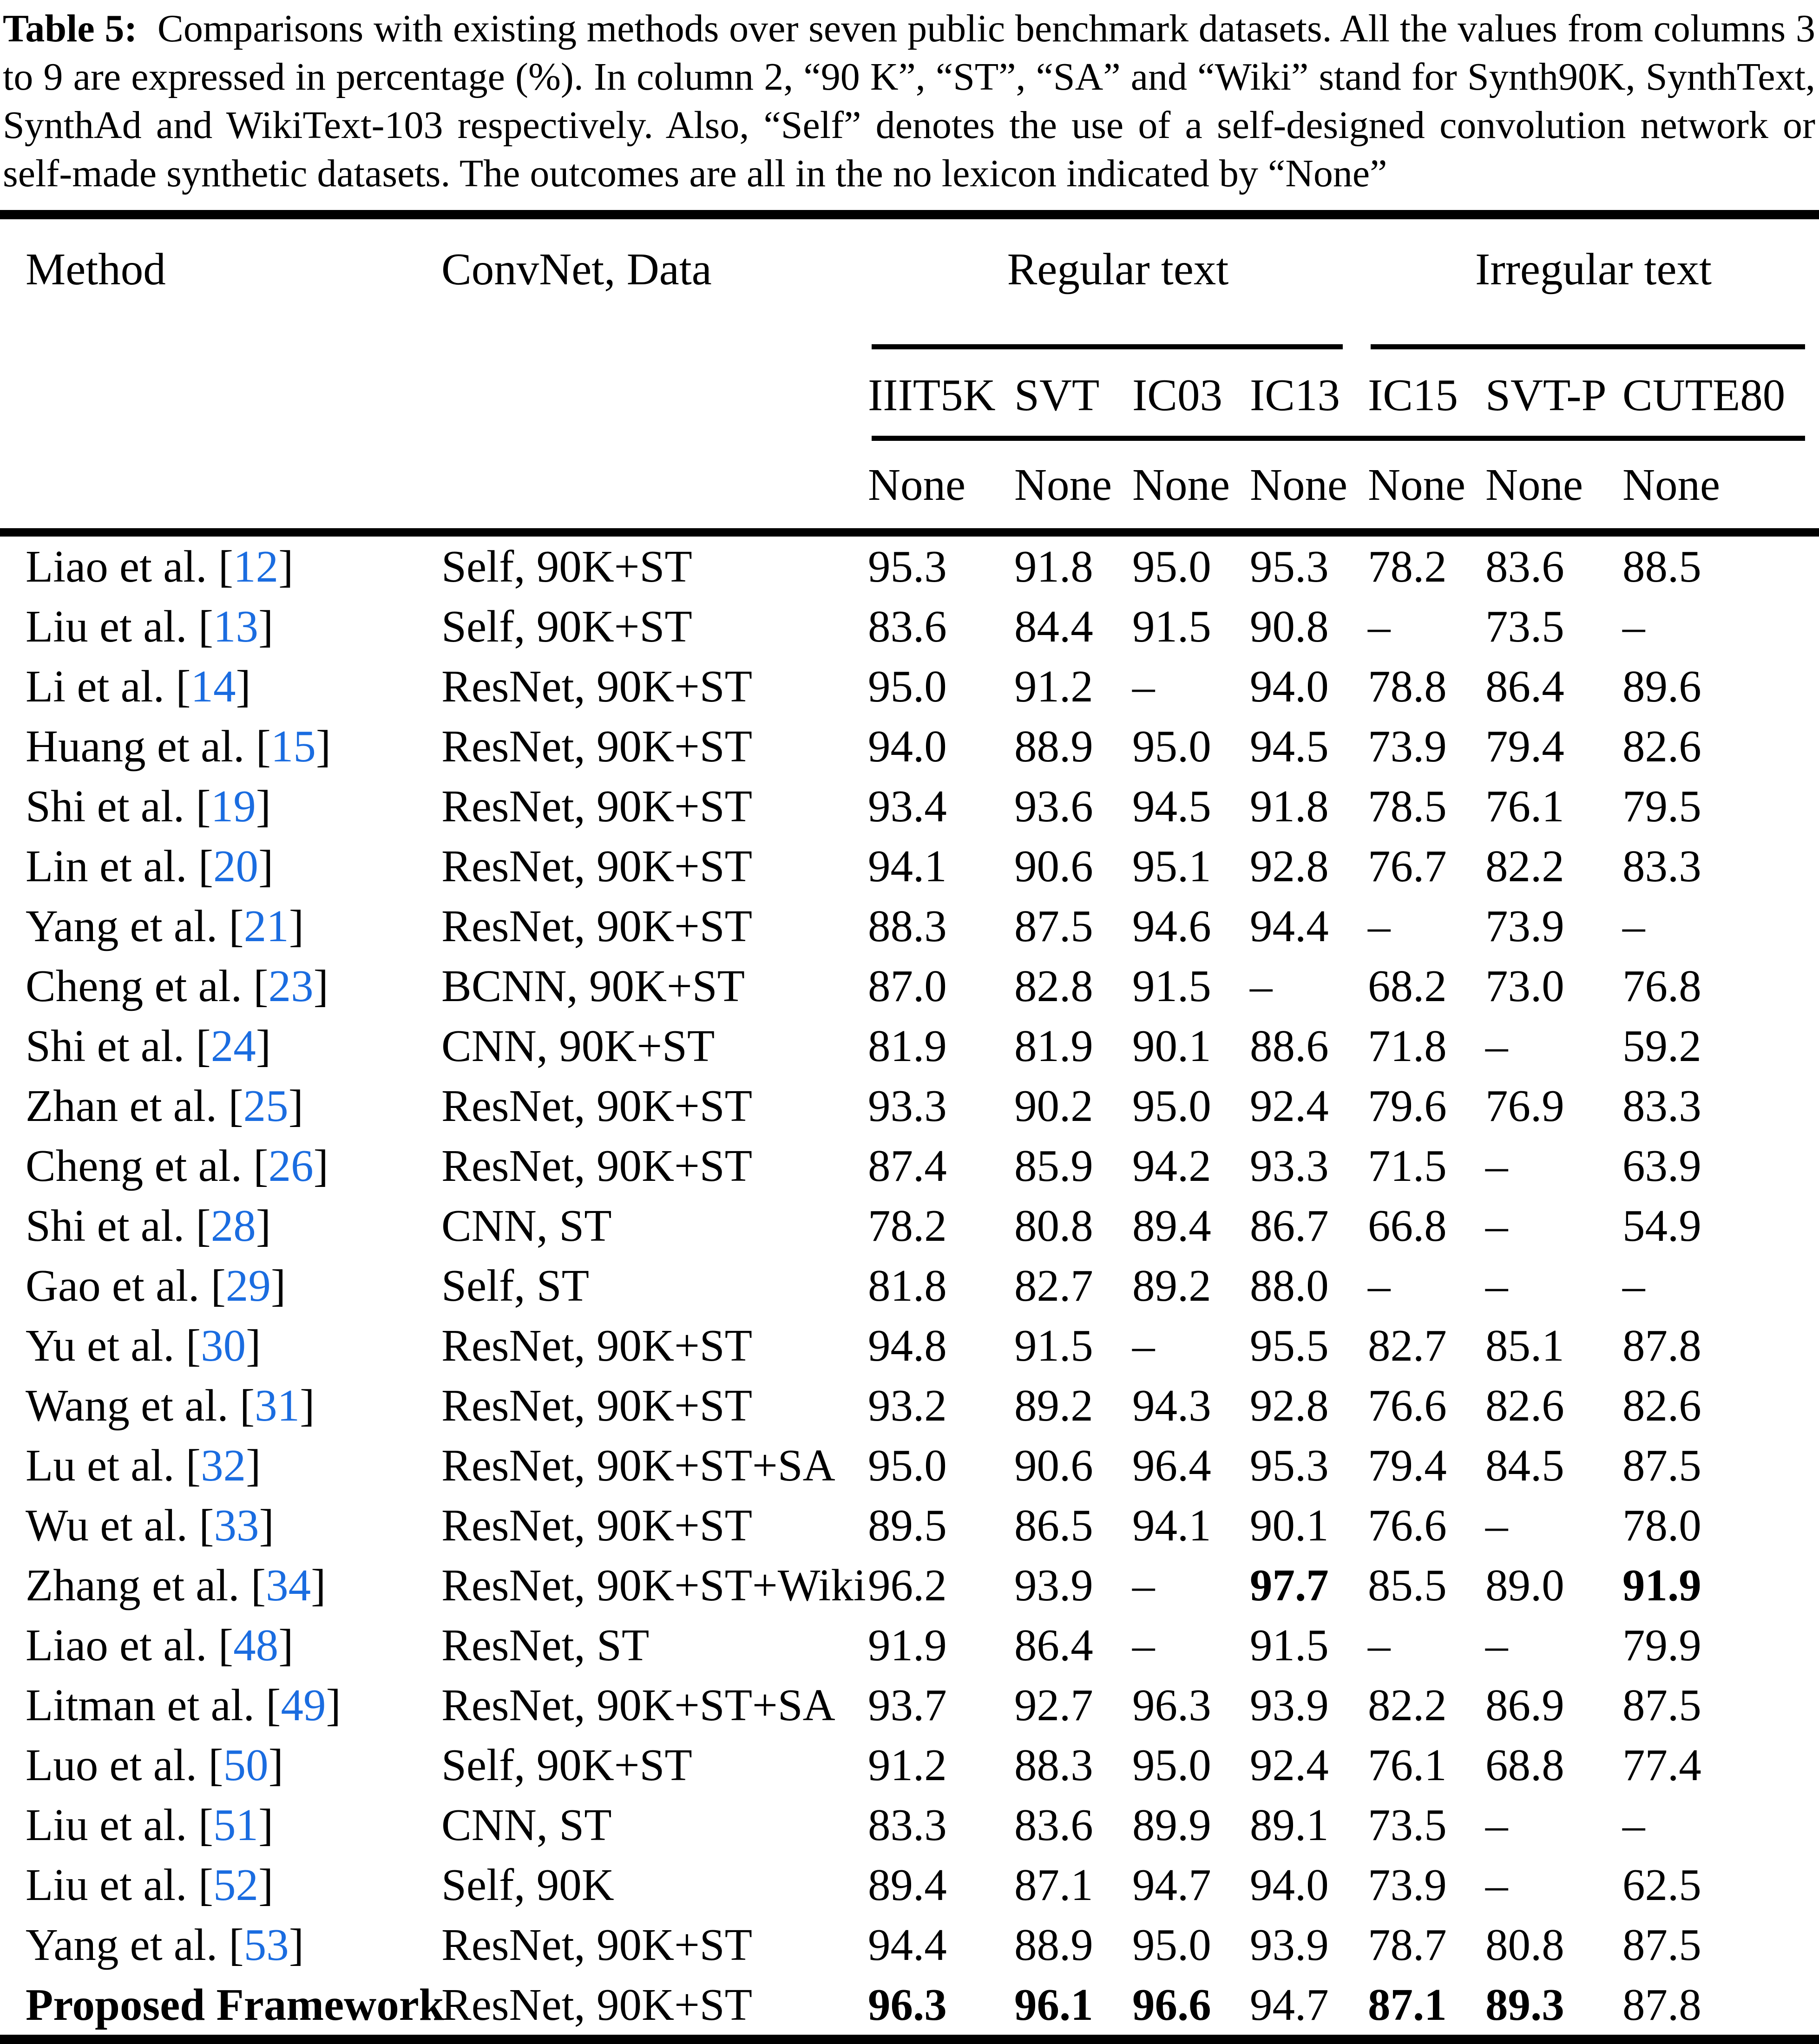 The width and height of the screenshot is (1819, 2044). I want to click on value-cell: 78.7, so click(1407, 1945).